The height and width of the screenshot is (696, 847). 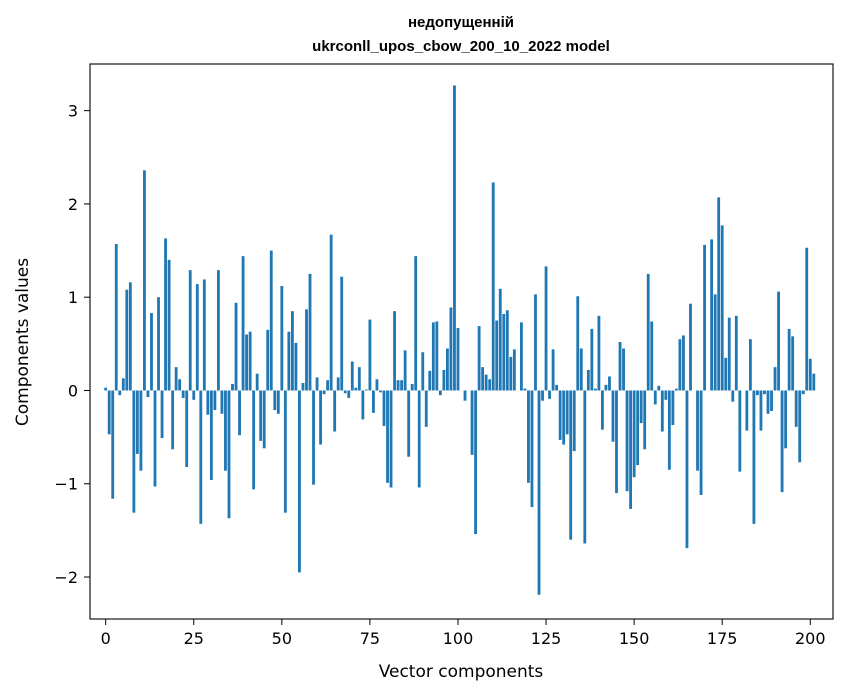 What do you see at coordinates (722, 638) in the screenshot?
I see `x-tick-label: 175` at bounding box center [722, 638].